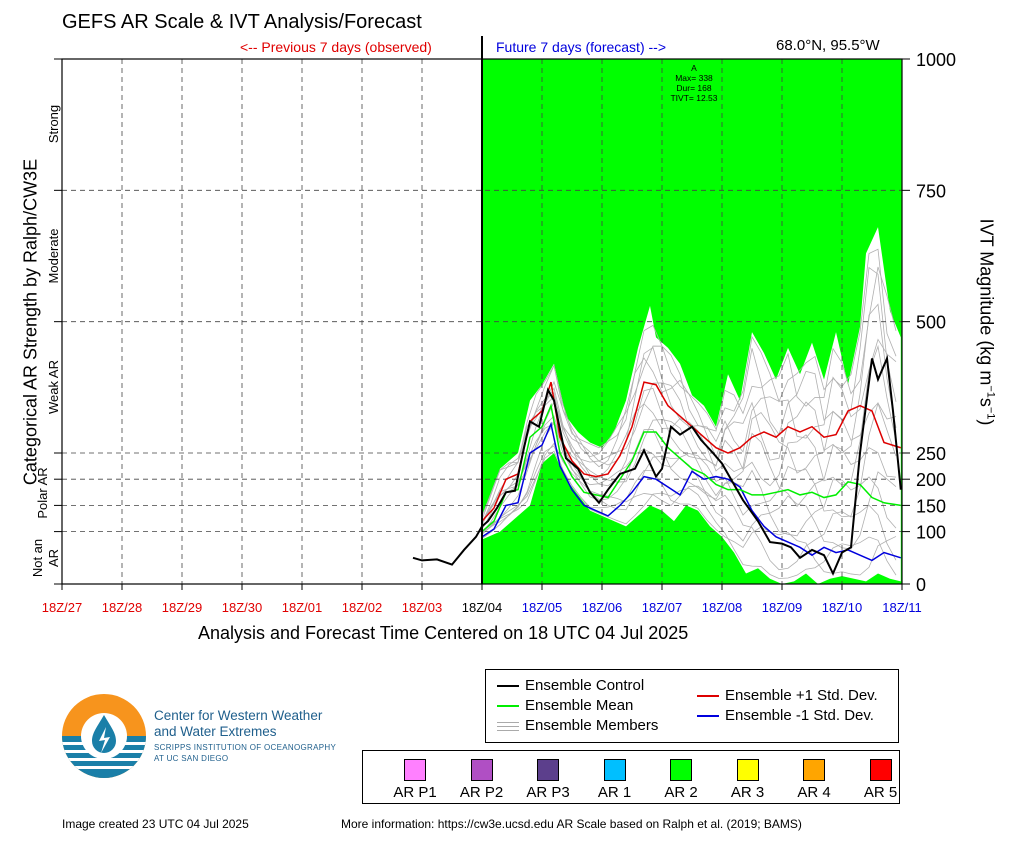  Describe the element at coordinates (936, 60) in the screenshot. I see `y-tick-label: 1000` at that location.